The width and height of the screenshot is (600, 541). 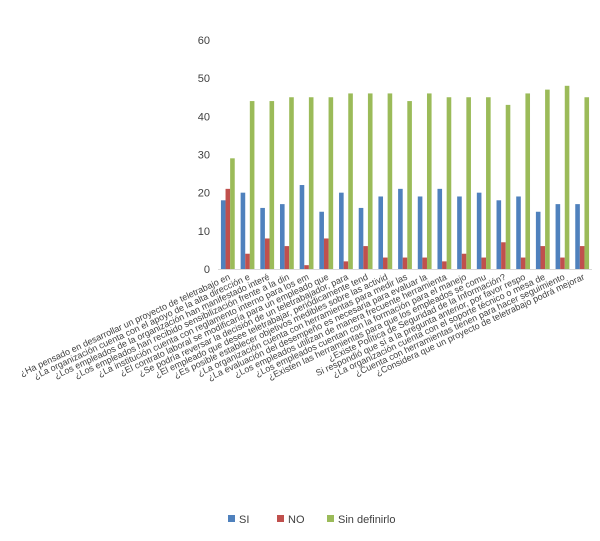 What do you see at coordinates (311, 520) in the screenshot?
I see `legend: SI NO Sin definirlo` at bounding box center [311, 520].